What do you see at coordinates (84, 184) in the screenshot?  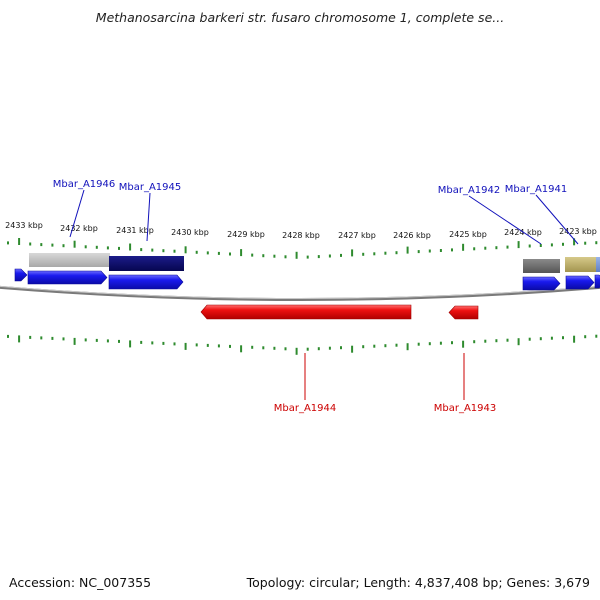 I see `gene-label: Mbar_A1946` at bounding box center [84, 184].